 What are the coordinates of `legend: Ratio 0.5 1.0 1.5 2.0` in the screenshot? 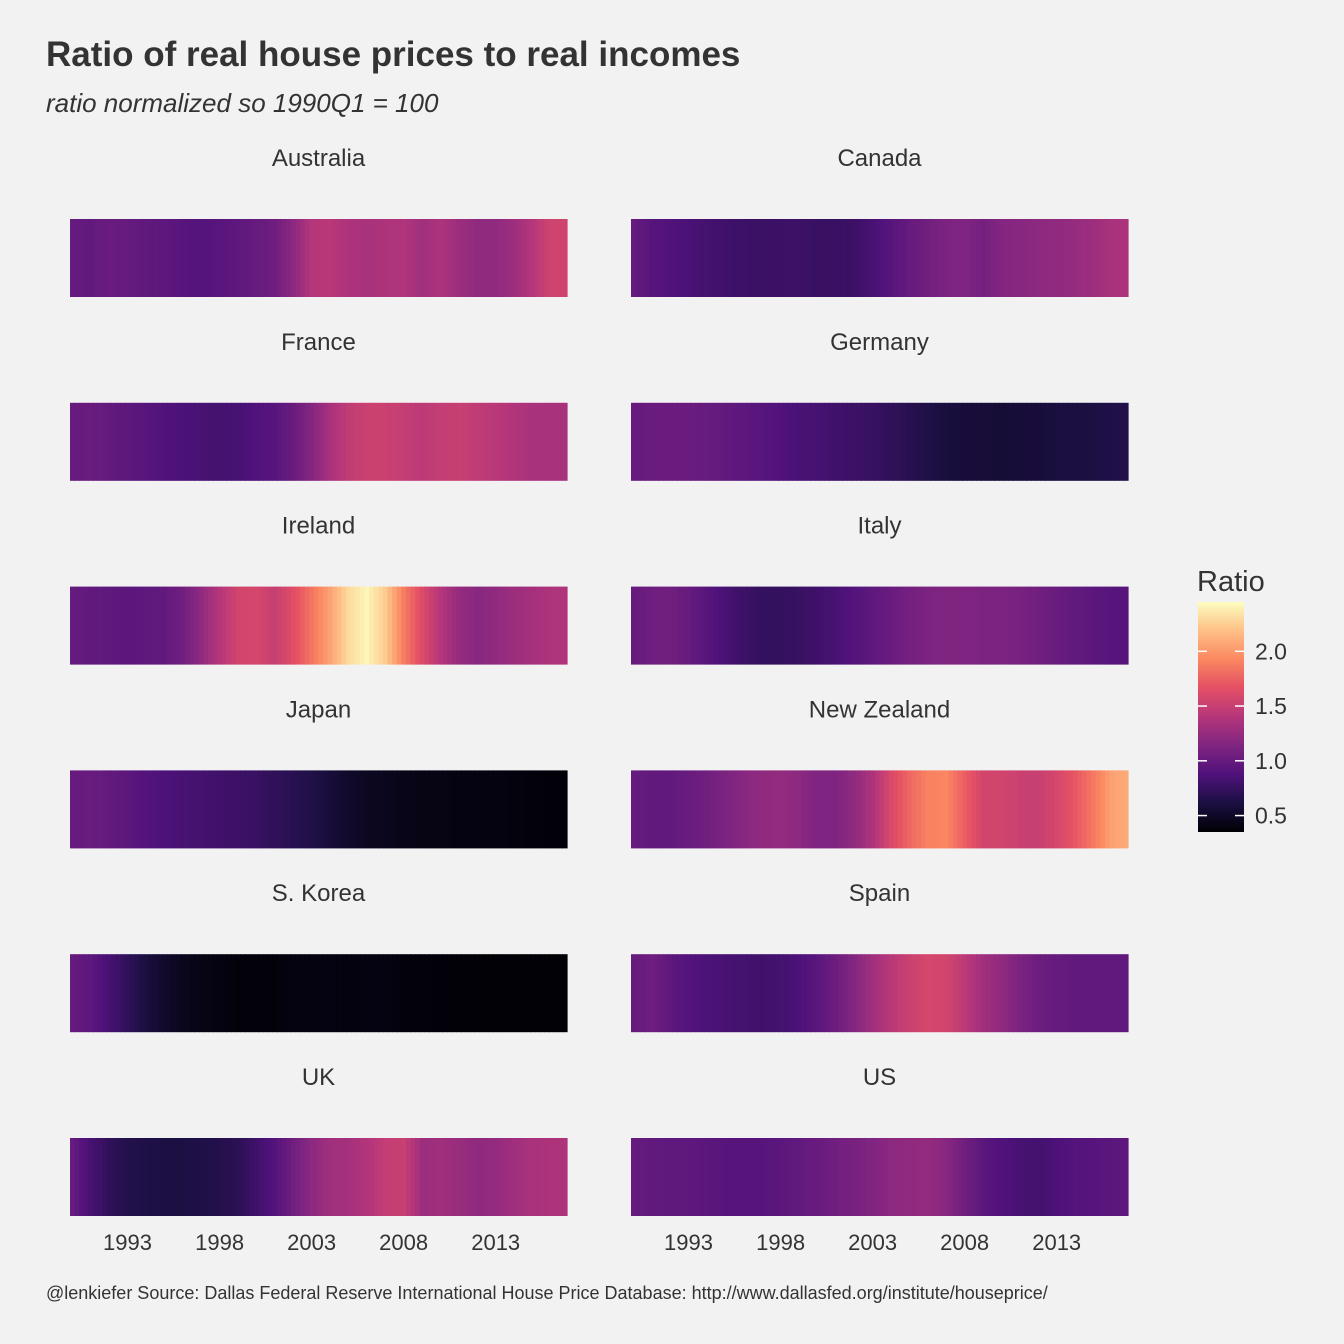 It's located at (1242, 699).